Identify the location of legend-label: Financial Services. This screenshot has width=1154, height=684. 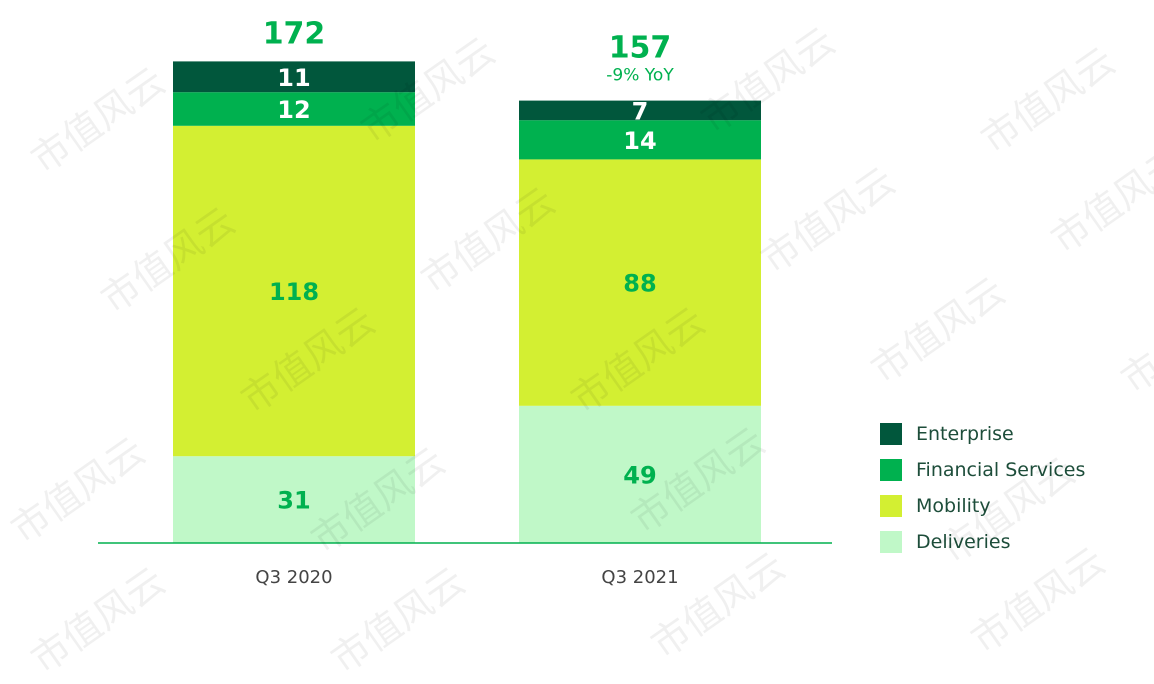
(1001, 470).